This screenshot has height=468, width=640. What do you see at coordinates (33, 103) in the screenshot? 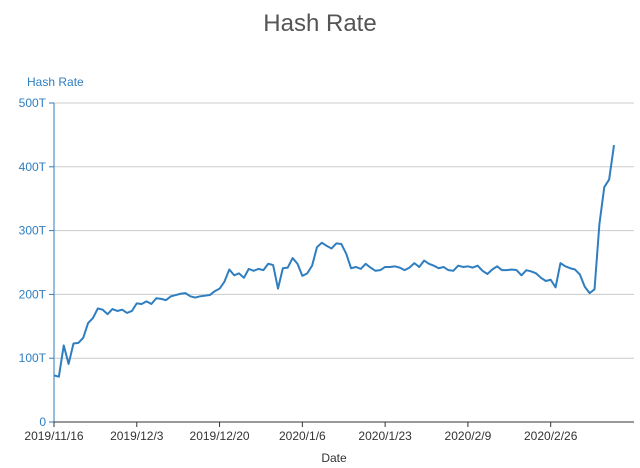
I see `y-tick-label: 500T` at bounding box center [33, 103].